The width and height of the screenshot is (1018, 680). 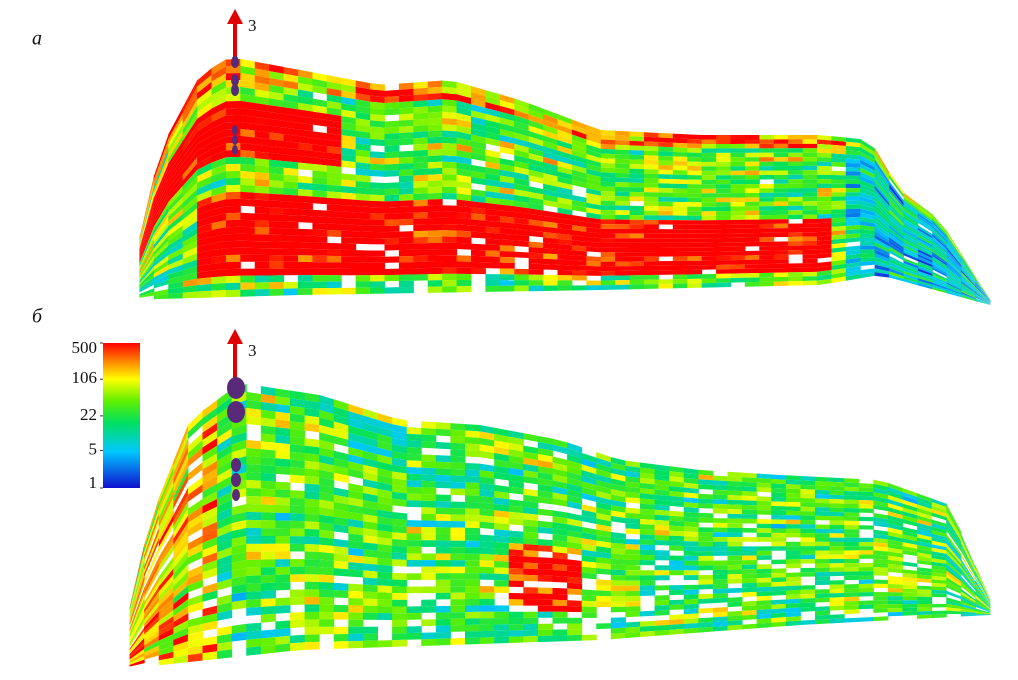 What do you see at coordinates (85, 347) in the screenshot?
I see `colorbar-tick-label: 500` at bounding box center [85, 347].